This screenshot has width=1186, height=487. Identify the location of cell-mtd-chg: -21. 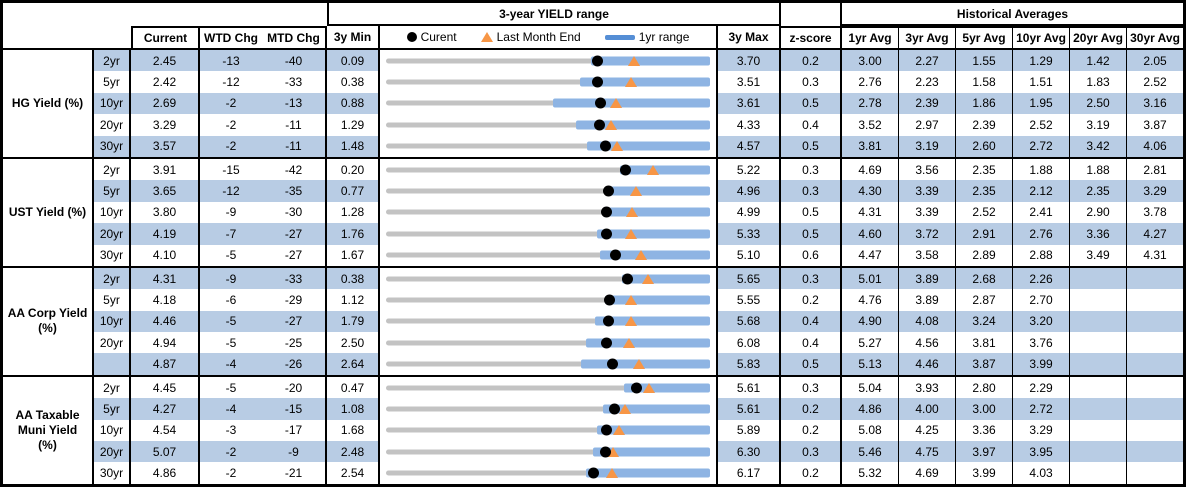
(294, 473).